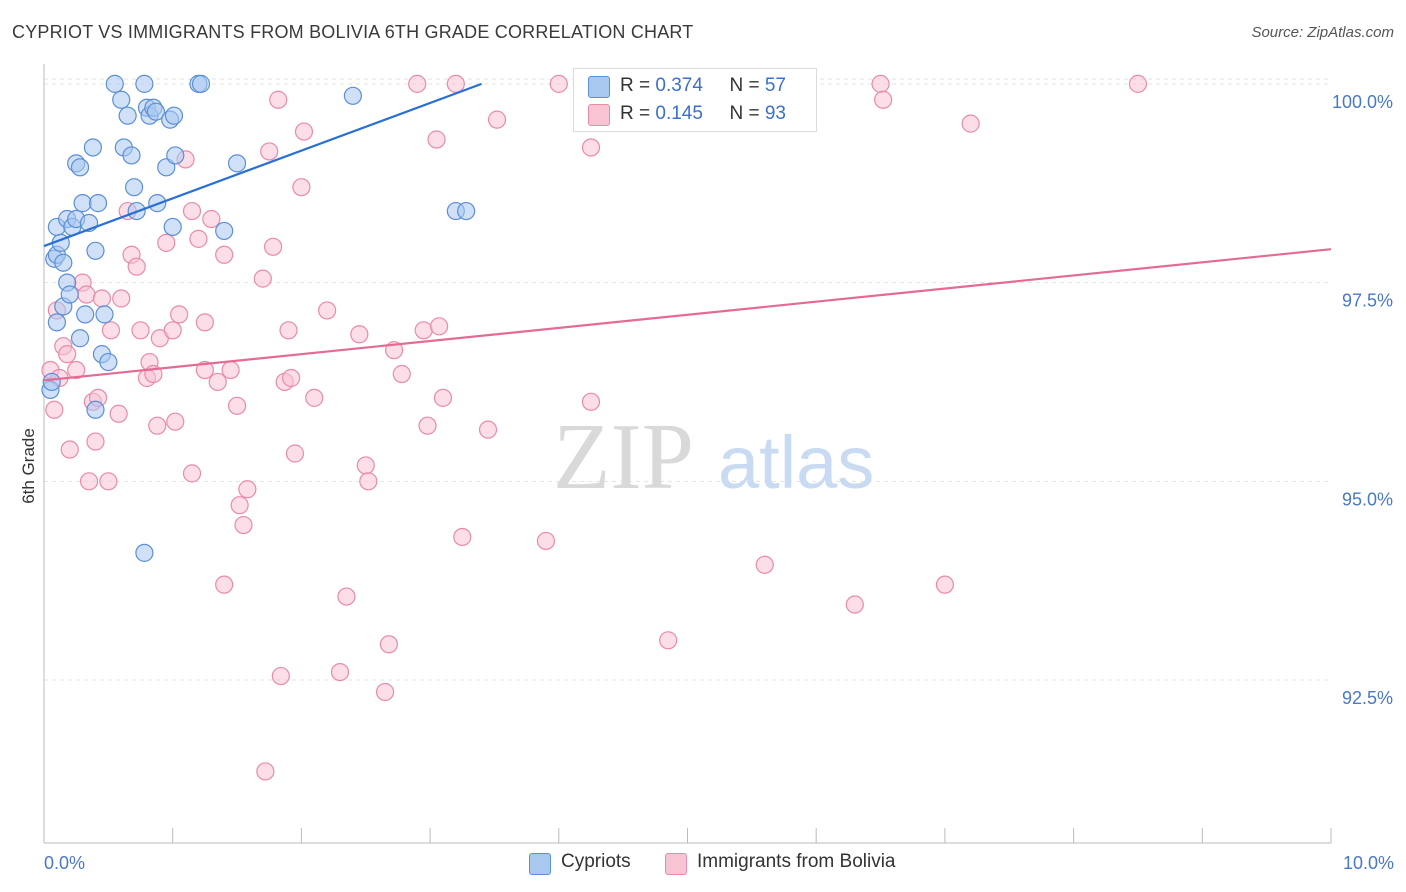 The width and height of the screenshot is (1406, 892). Describe the element at coordinates (775, 85) in the screenshot. I see `legend-n-value: 57` at that location.